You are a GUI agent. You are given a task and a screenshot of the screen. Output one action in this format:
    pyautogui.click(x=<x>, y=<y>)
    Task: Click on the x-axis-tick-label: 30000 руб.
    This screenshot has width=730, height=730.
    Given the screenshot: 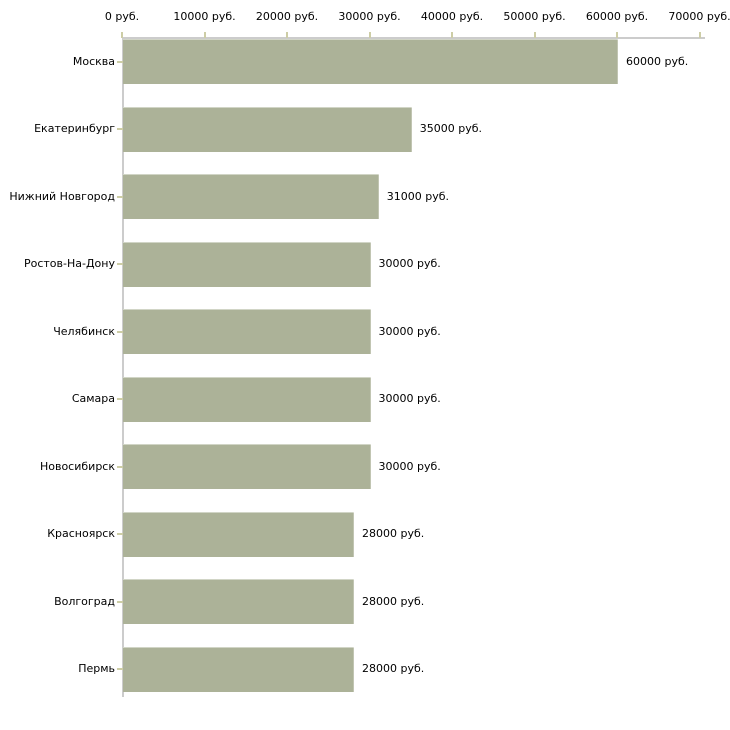 What is the action you would take?
    pyautogui.click(x=369, y=16)
    